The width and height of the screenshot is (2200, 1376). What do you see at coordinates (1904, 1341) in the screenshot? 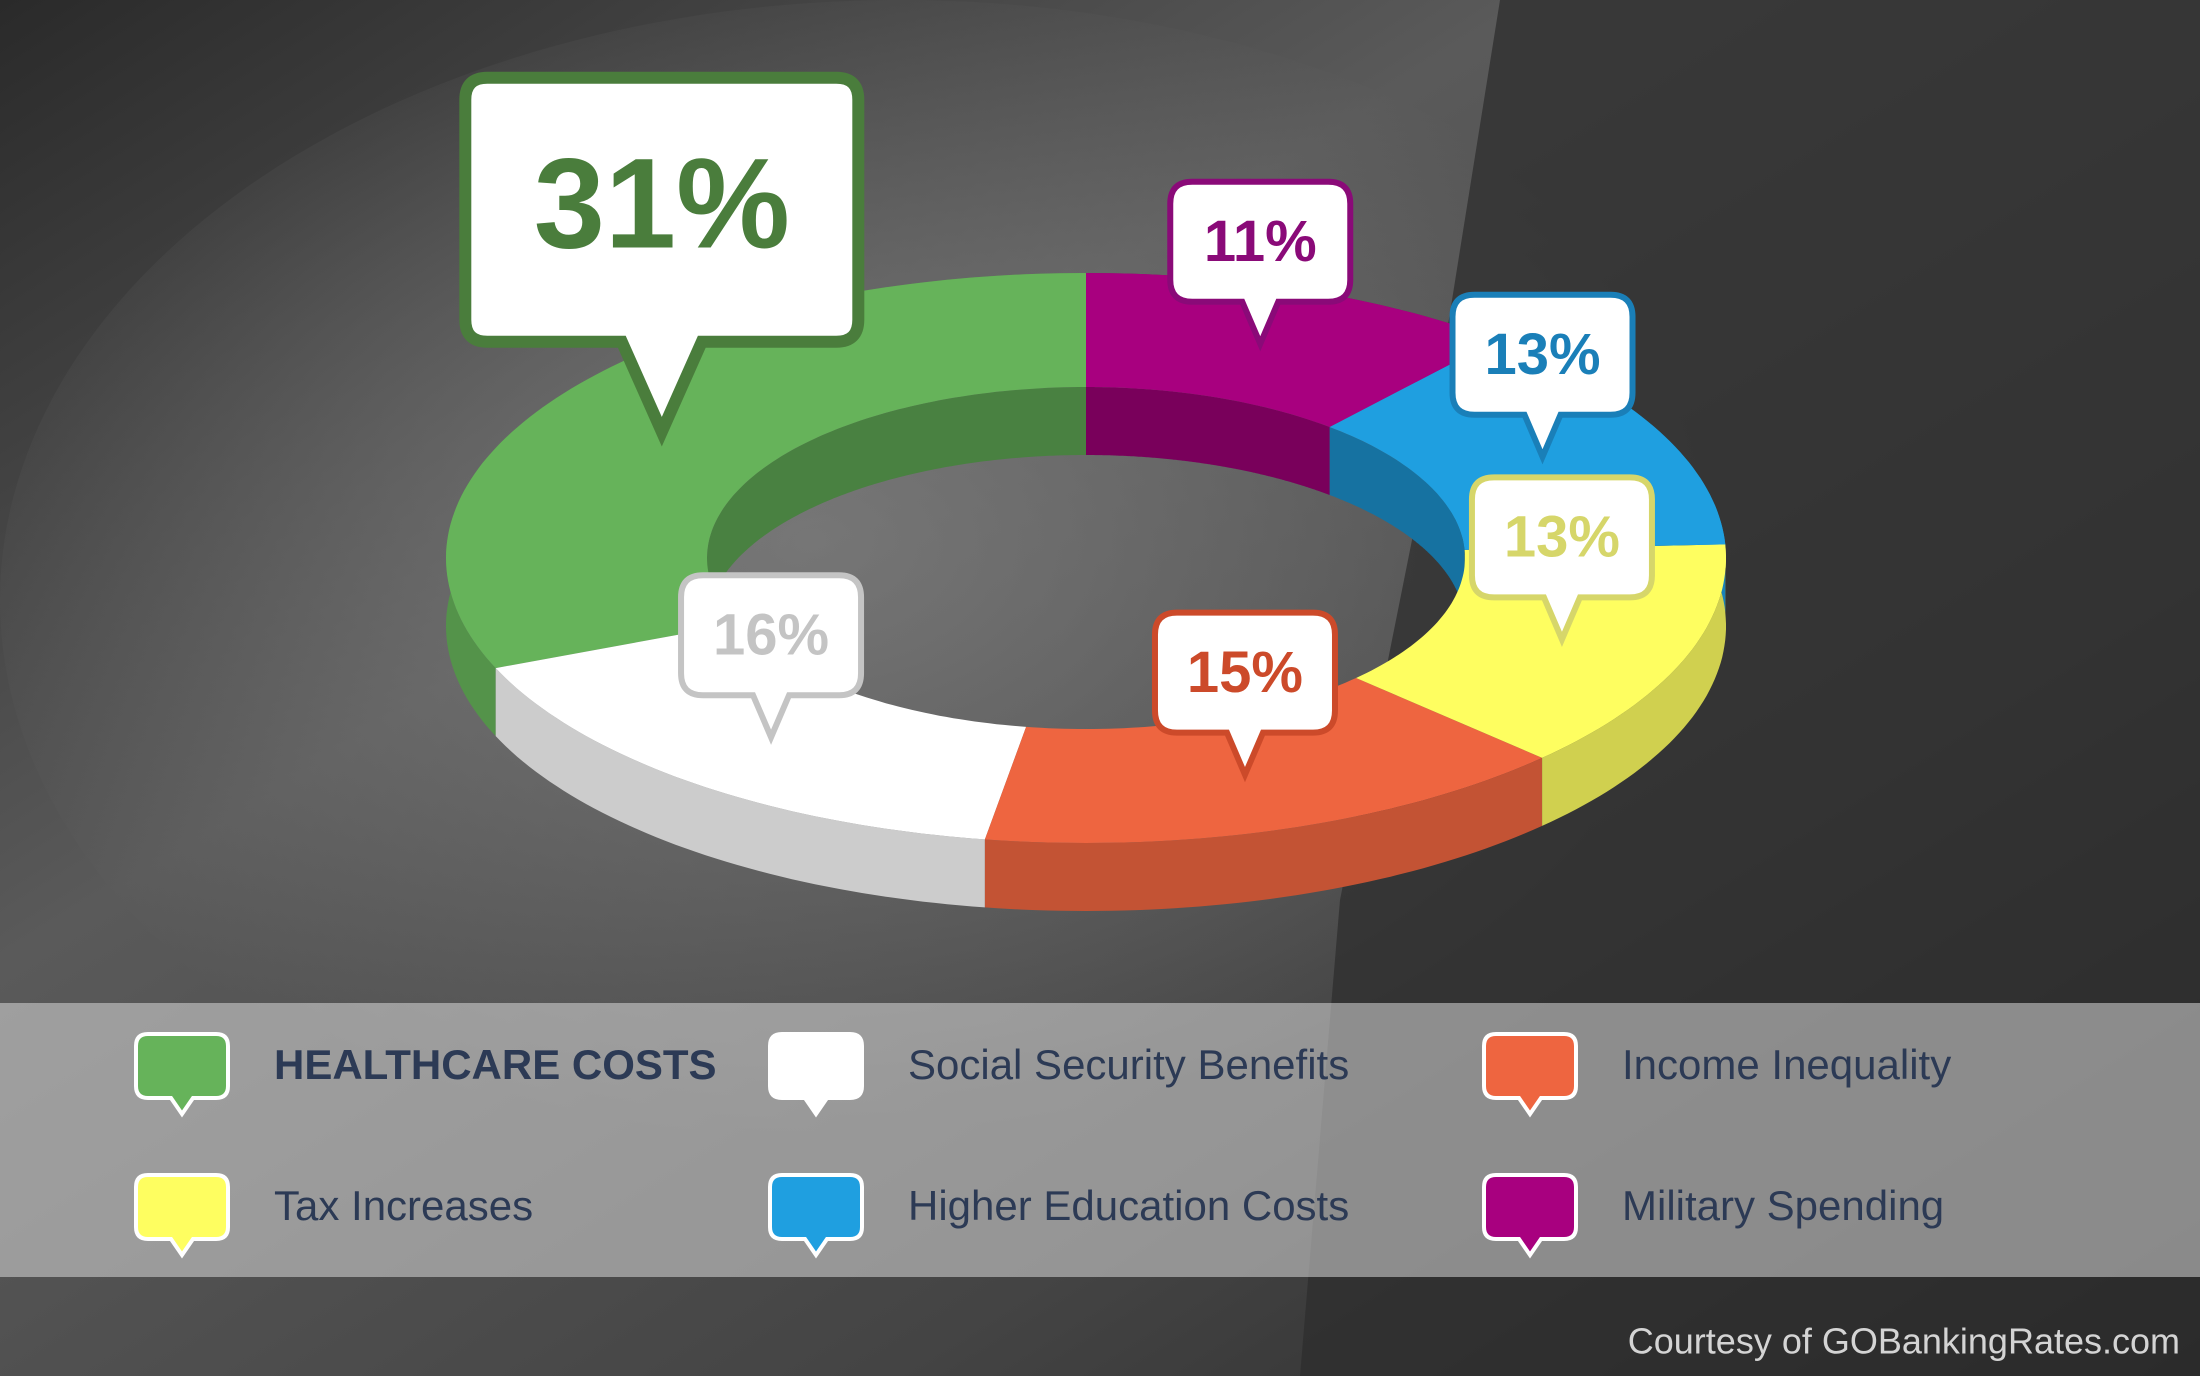
I see `credit: Courtesy of GOBankingRates.com` at bounding box center [1904, 1341].